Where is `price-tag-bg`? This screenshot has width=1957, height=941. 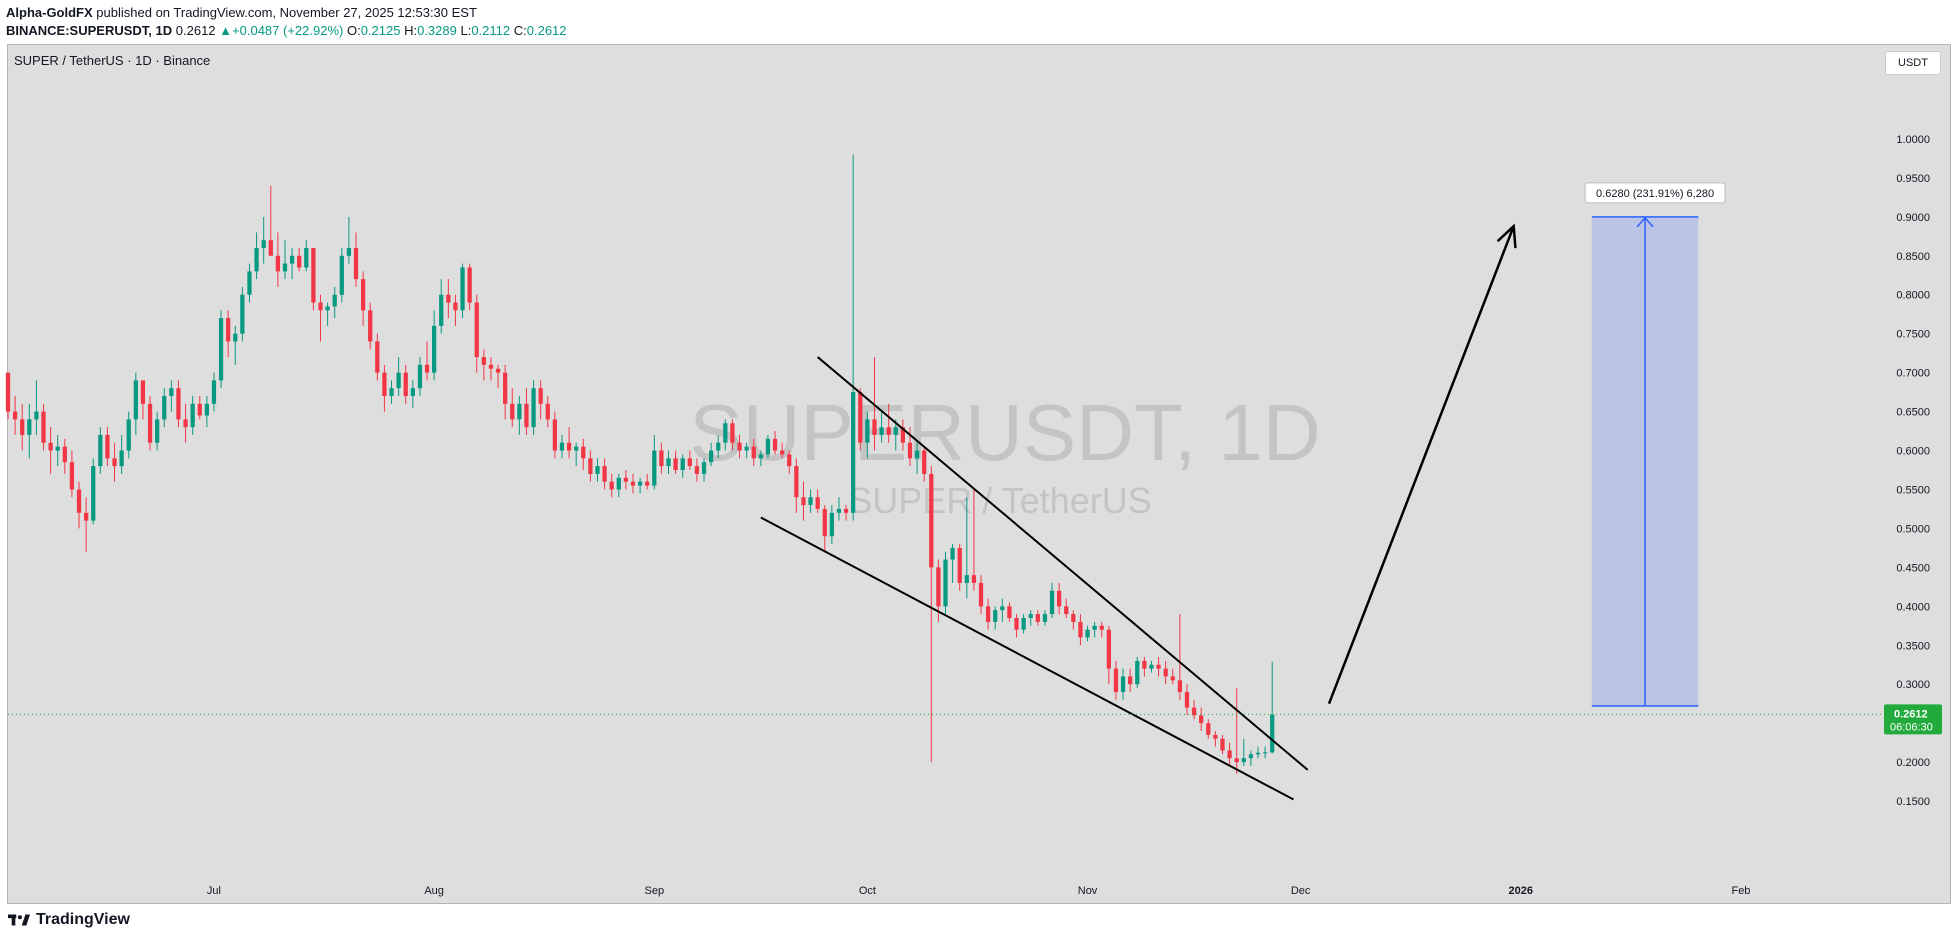
price-tag-bg is located at coordinates (1913, 719).